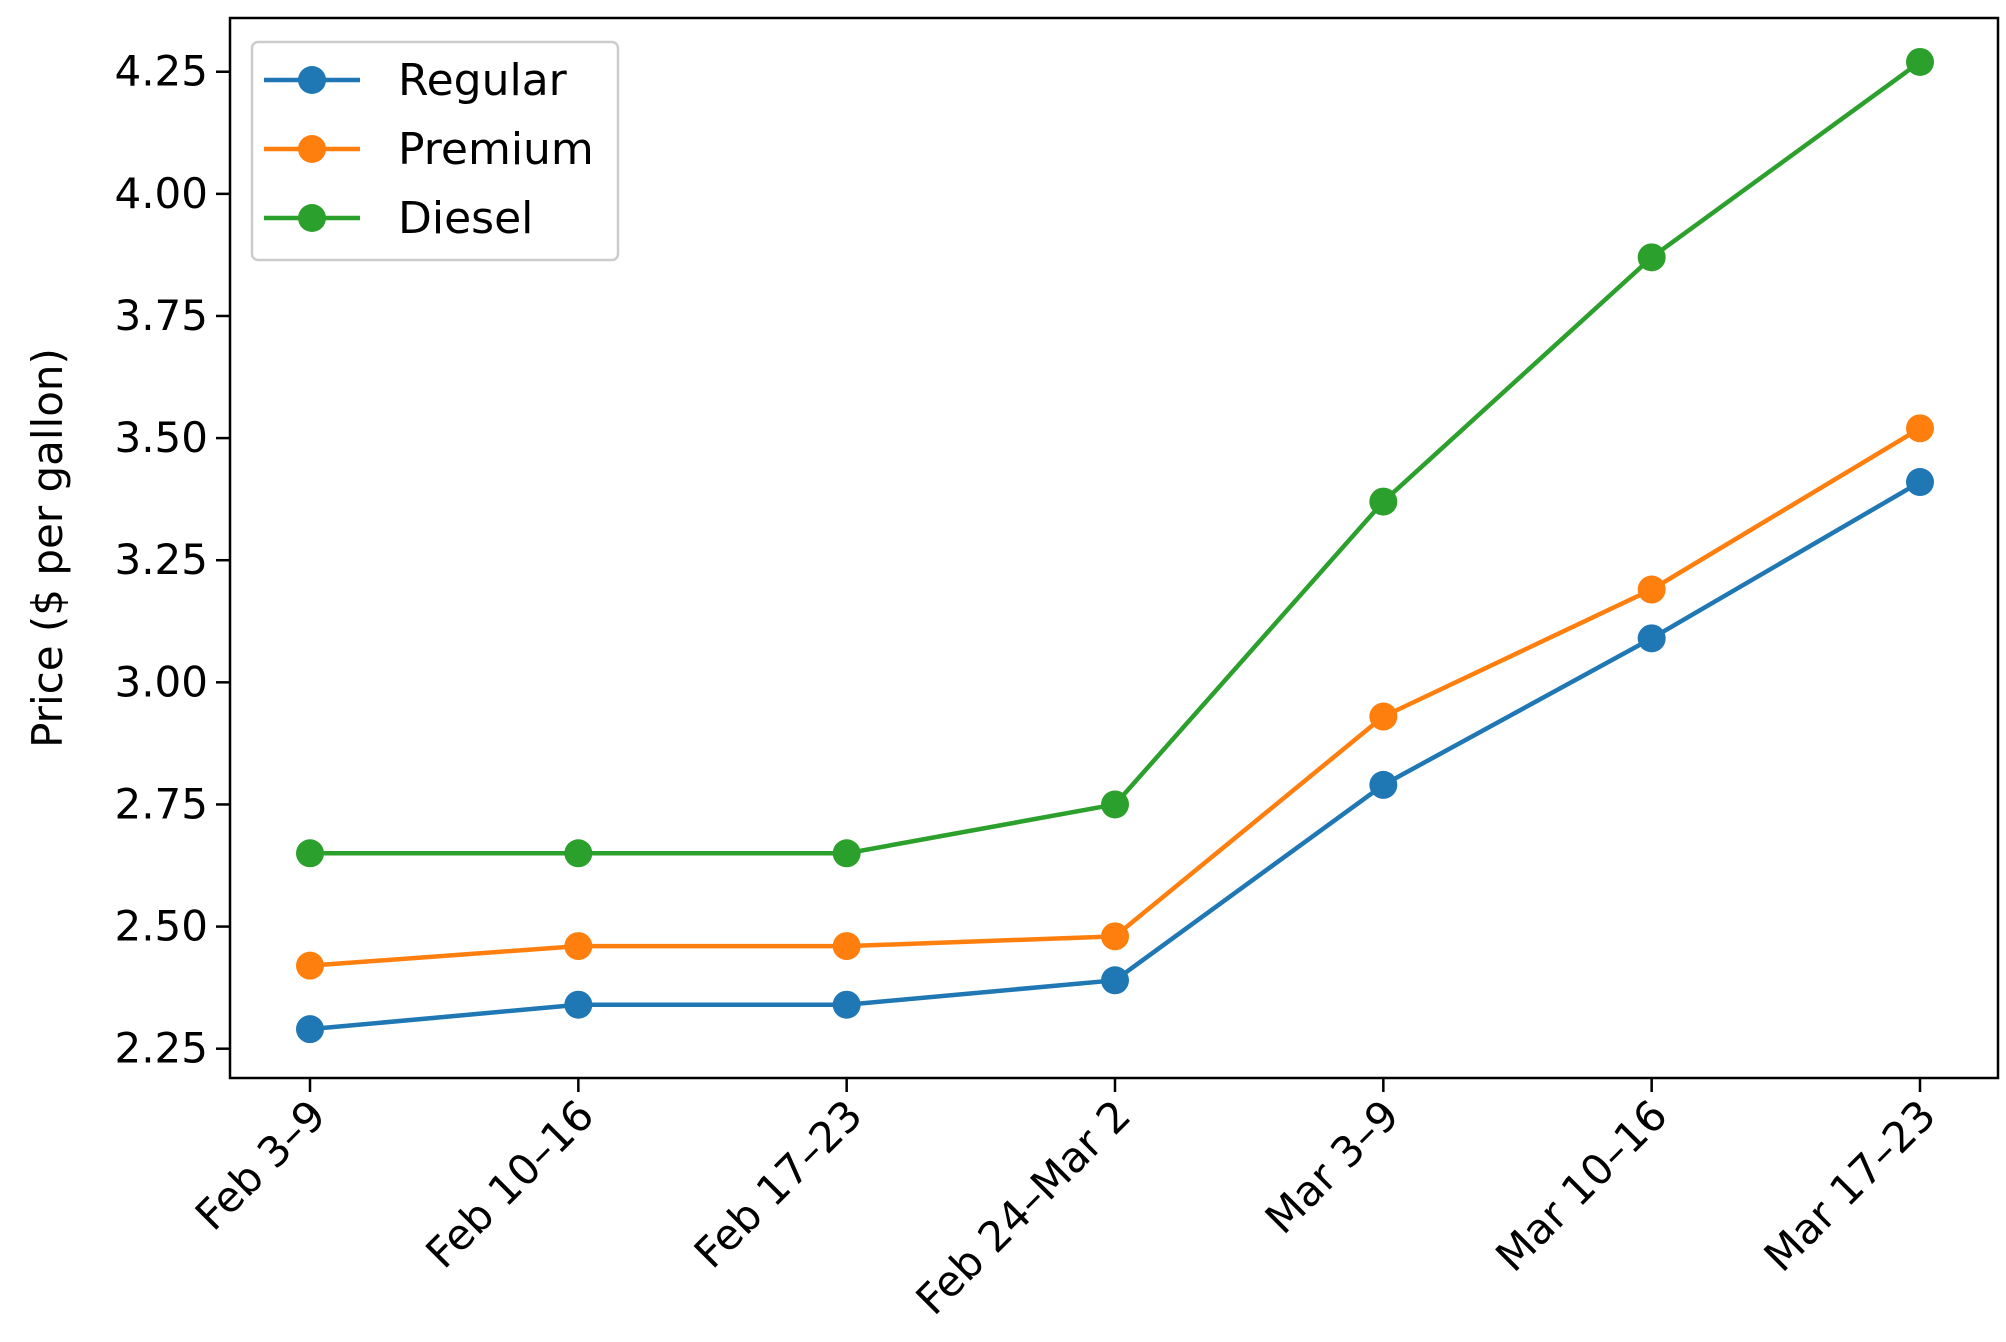 This screenshot has width=2006, height=1342. What do you see at coordinates (496, 149) in the screenshot?
I see `legend-label: Premium` at bounding box center [496, 149].